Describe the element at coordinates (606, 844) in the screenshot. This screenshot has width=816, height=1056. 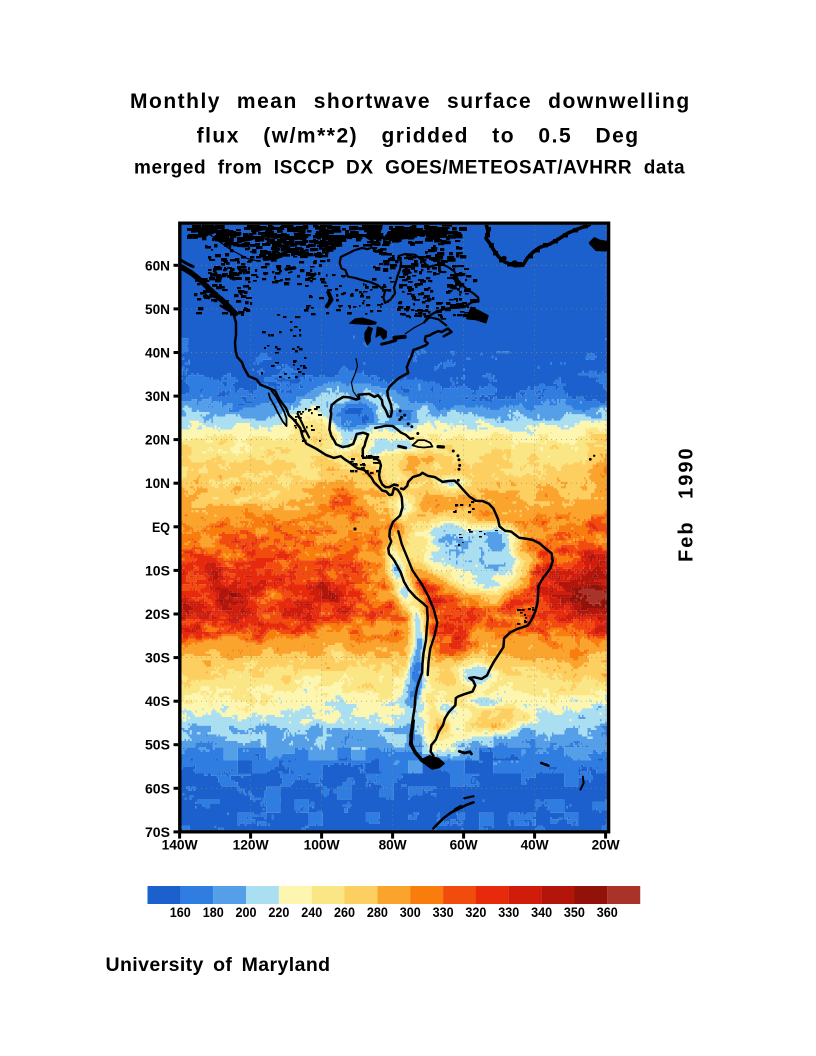
I see `svg-text: 20W` at that location.